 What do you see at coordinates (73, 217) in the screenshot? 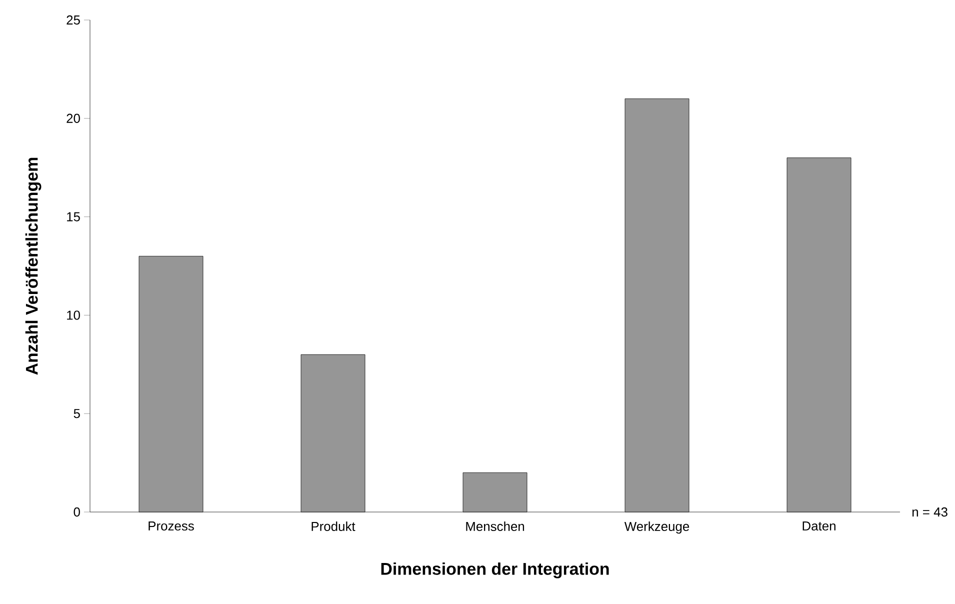
I see `y-tick-label: 15` at bounding box center [73, 217].